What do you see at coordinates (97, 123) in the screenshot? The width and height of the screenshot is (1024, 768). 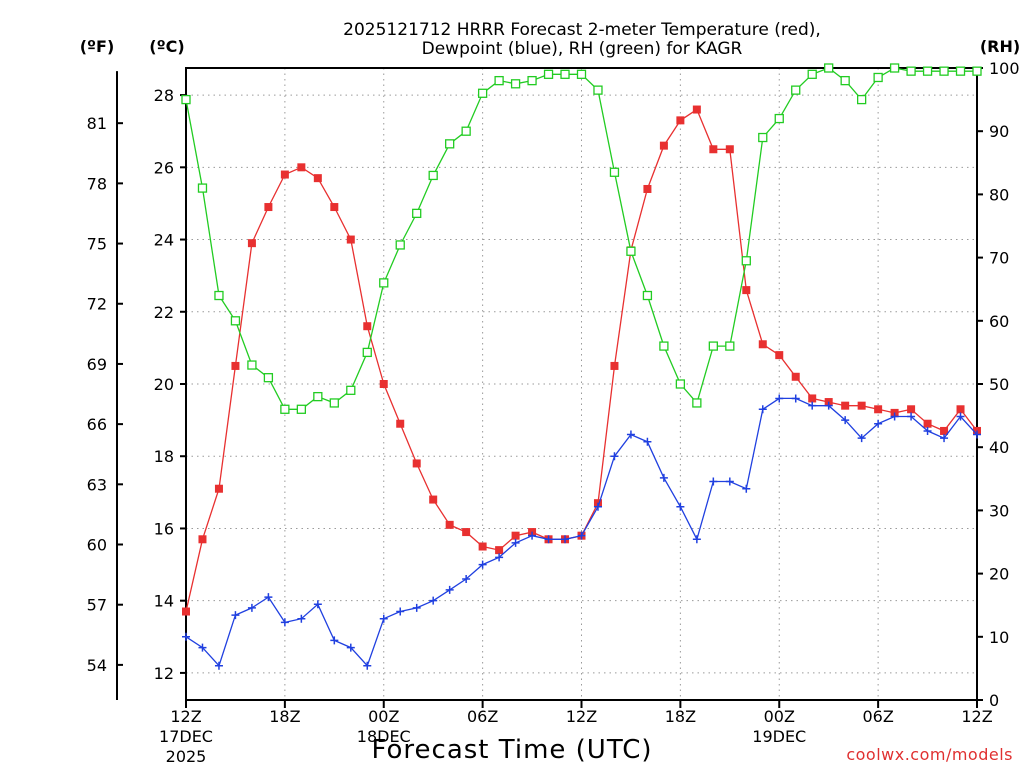 I see `fahrenheit-tick-label: 81` at bounding box center [97, 123].